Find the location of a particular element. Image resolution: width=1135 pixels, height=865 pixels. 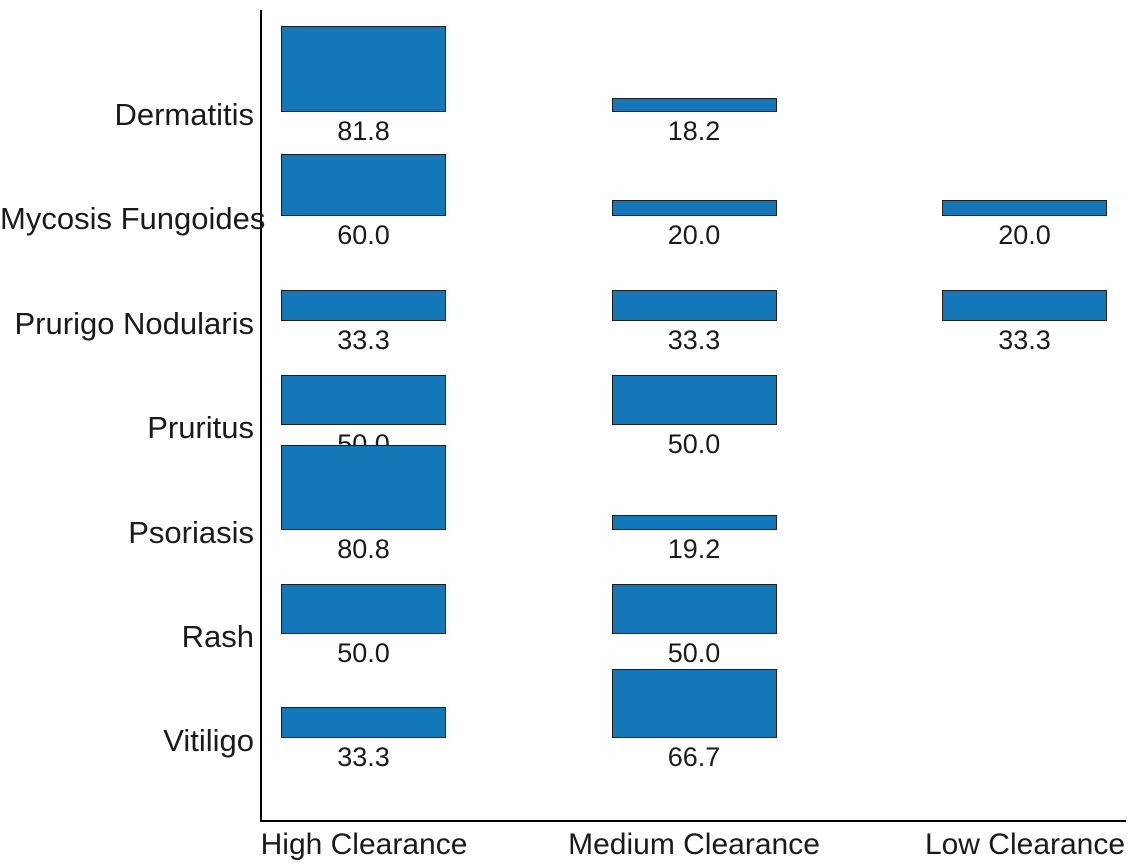

y-axis-label: Mycosis Fungoides is located at coordinates (133, 219).